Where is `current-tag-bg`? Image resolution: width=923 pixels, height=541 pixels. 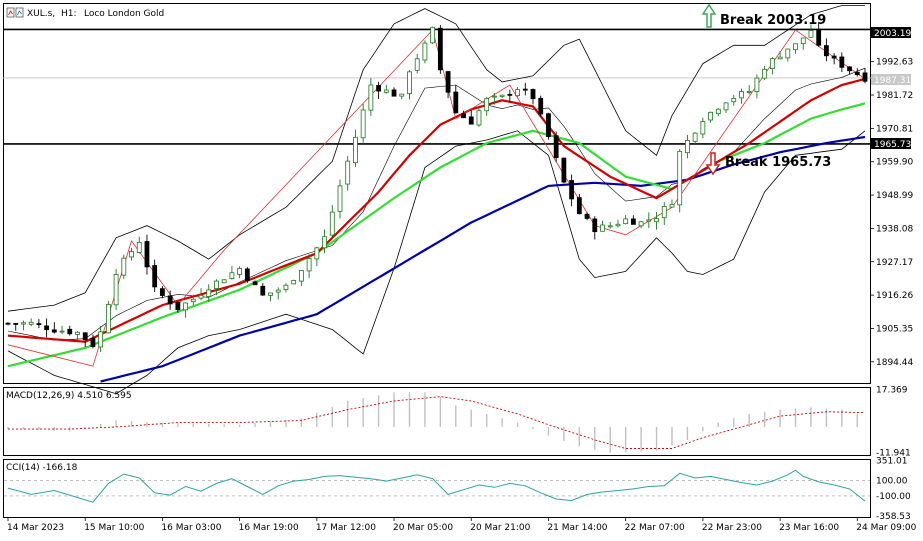 current-tag-bg is located at coordinates (891, 79).